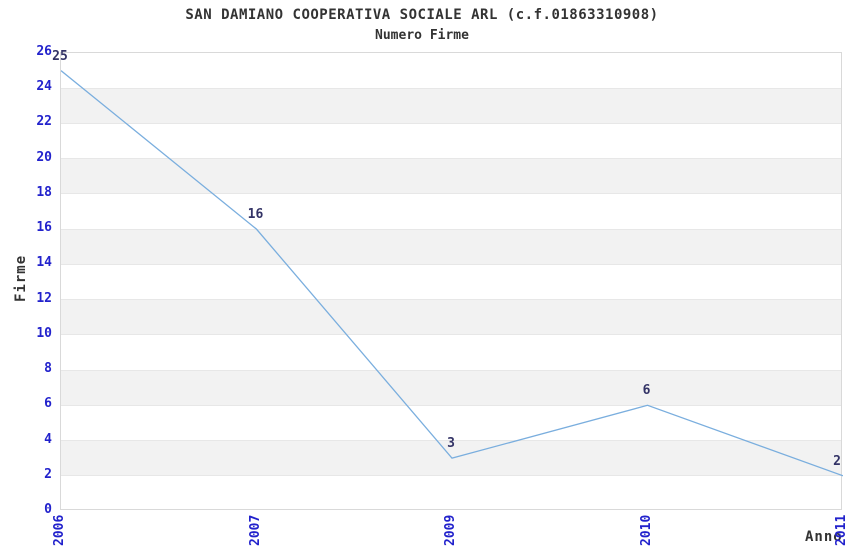 This screenshot has width=850, height=550. What do you see at coordinates (44, 333) in the screenshot?
I see `y-tick-label: 10` at bounding box center [44, 333].